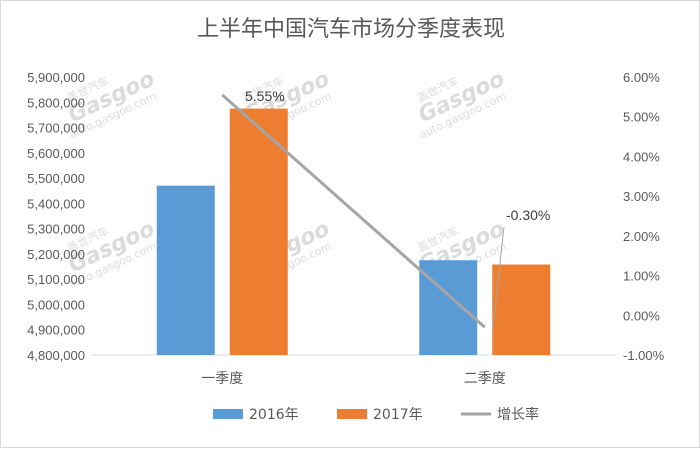 This screenshot has width=700, height=449. I want to click on y2-axis-tick-label: 5.00%, so click(641, 117).